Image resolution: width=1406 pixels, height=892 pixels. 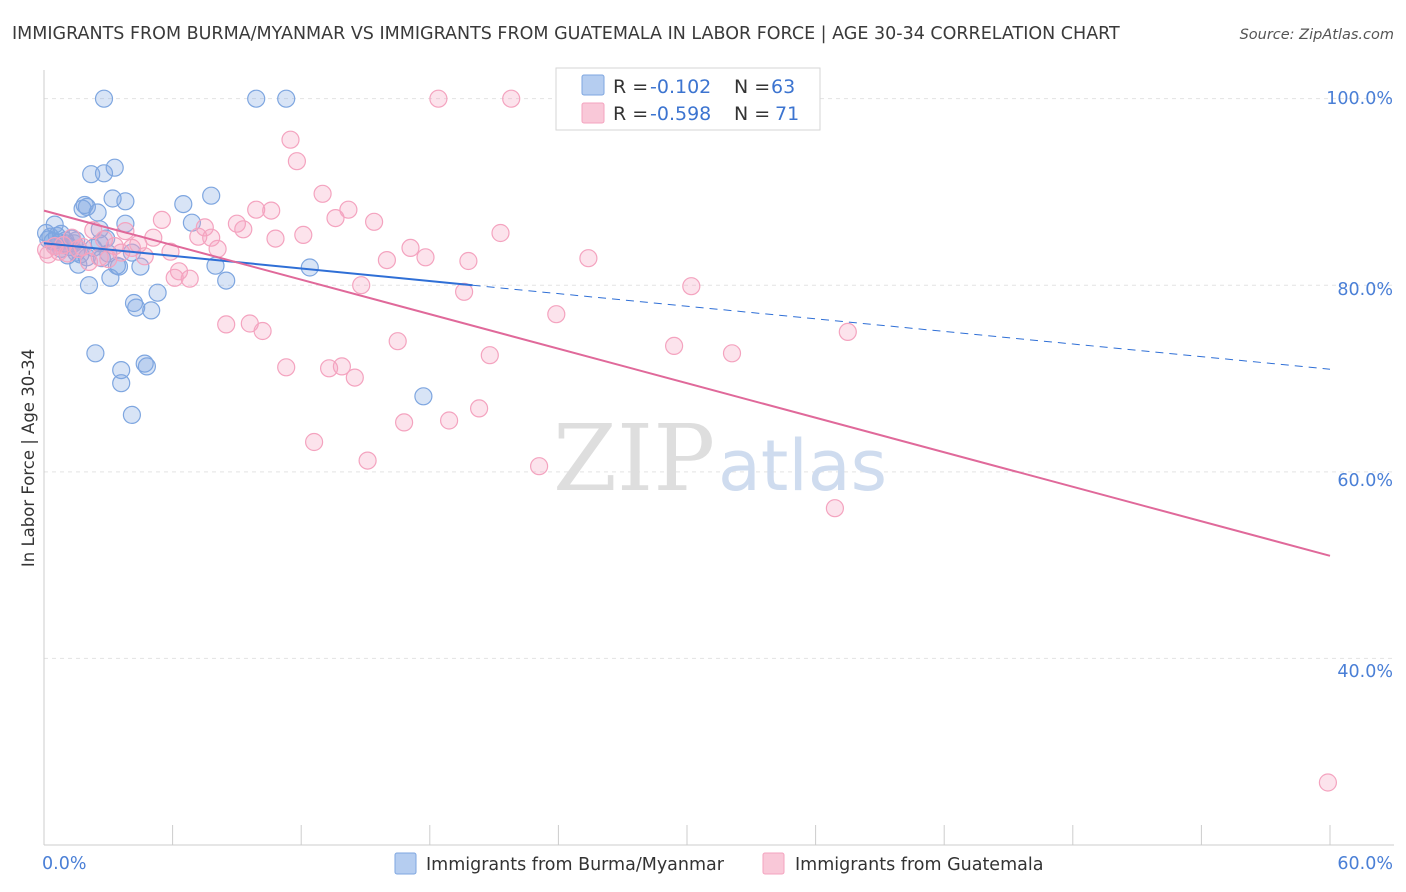 I want to click on y-tick-label-80: 80.0%, so click(x=1365, y=290).